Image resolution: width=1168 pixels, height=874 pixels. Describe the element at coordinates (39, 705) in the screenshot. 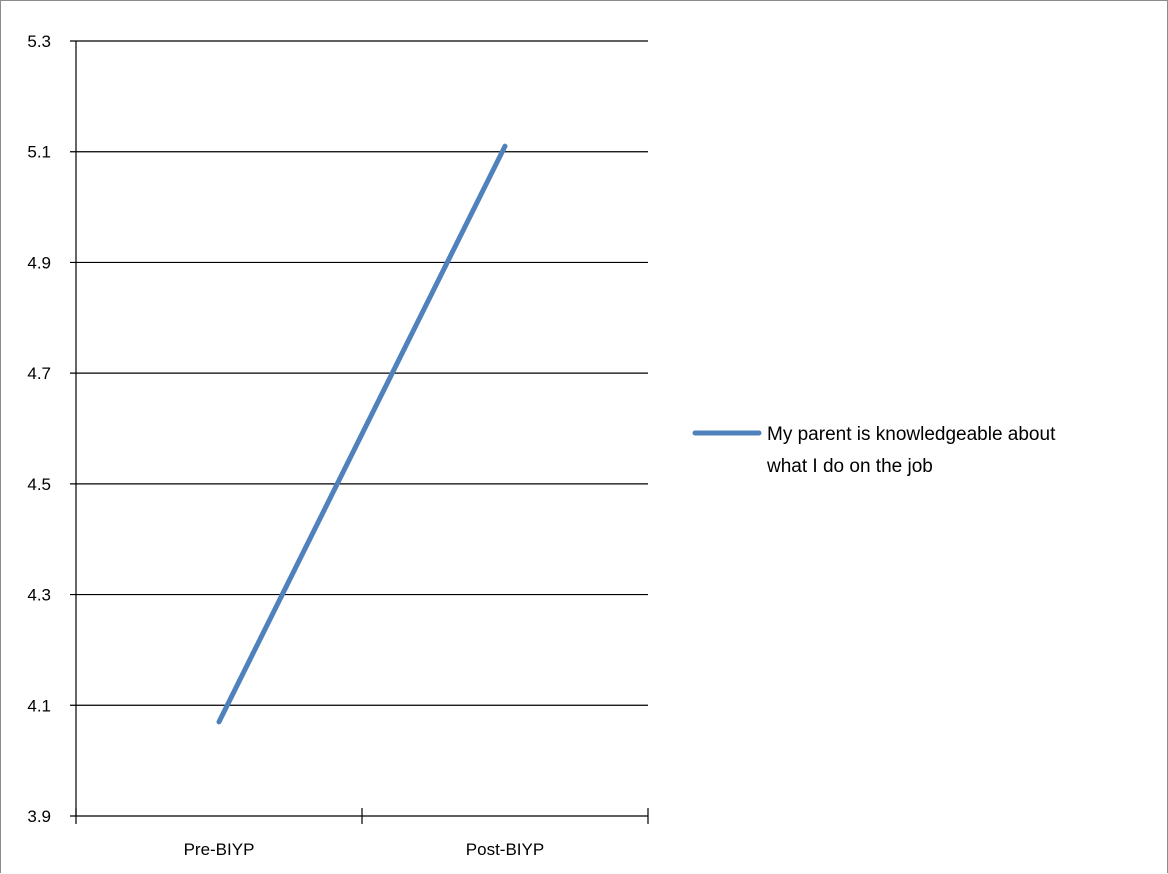

I see `y-tick-label: 4.1` at that location.